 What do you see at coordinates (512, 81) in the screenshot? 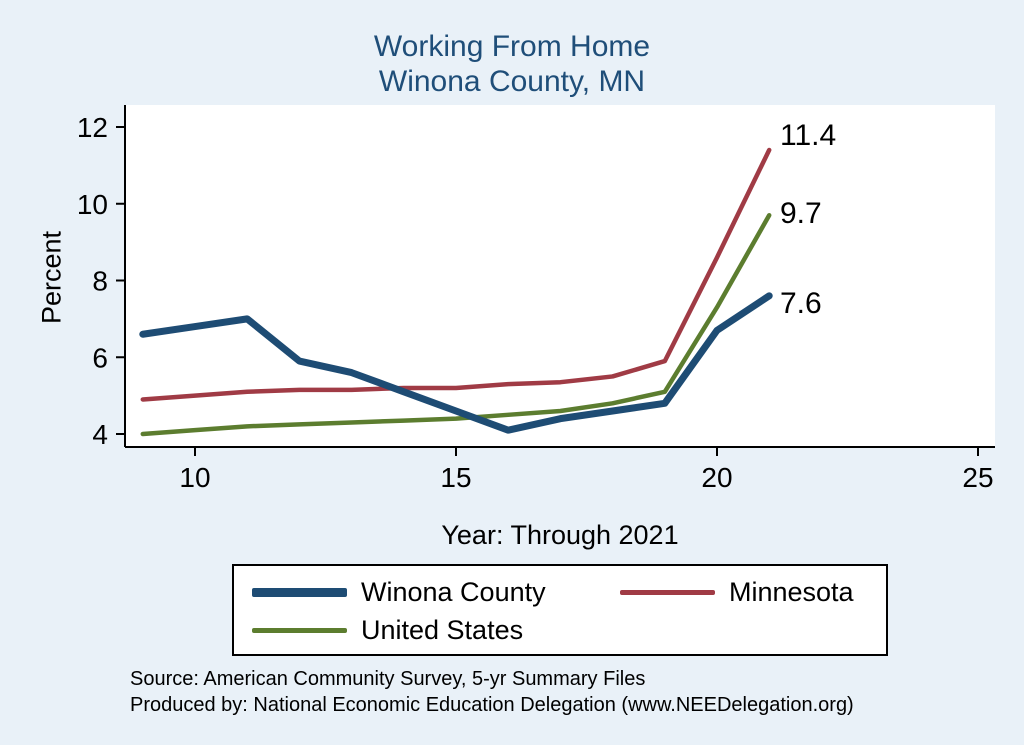
I see `chart-title-line2: Winona County, MN` at bounding box center [512, 81].